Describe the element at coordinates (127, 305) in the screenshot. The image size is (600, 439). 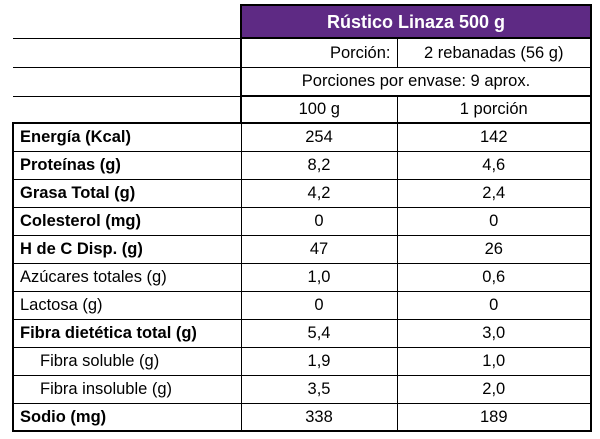
I see `nutrient-name: Lactosa (g)` at that location.